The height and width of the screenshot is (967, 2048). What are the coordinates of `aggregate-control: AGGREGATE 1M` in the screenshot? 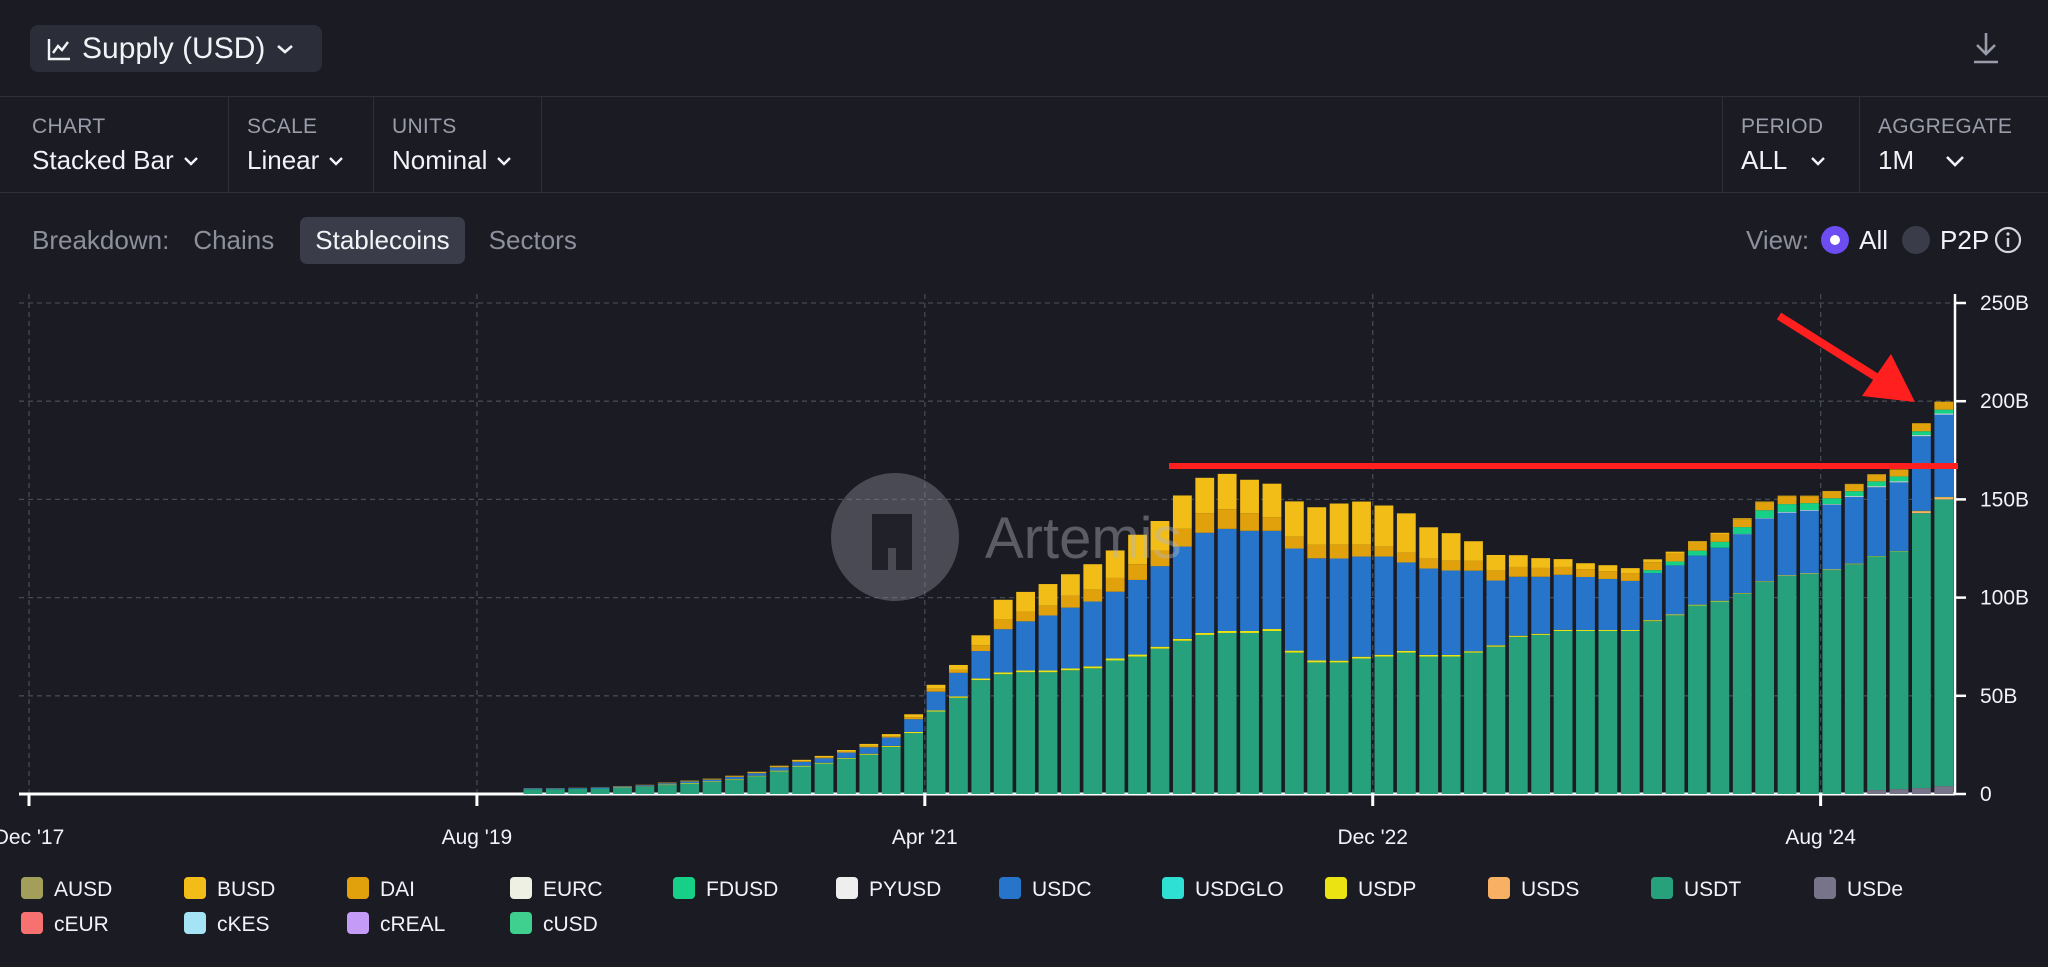 It's located at (1954, 144).